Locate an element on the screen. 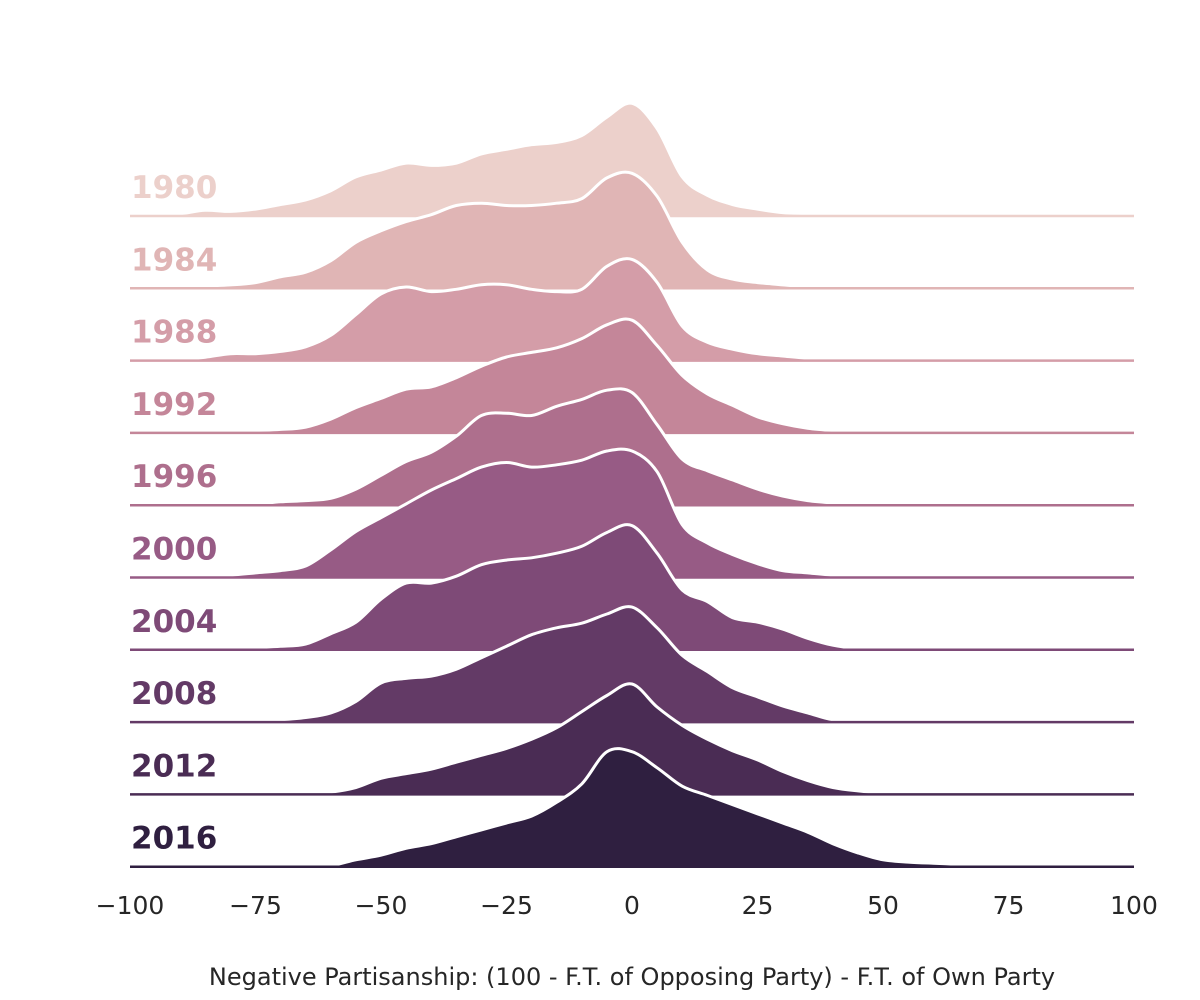  year-label-1988: 1988 is located at coordinates (174, 333).